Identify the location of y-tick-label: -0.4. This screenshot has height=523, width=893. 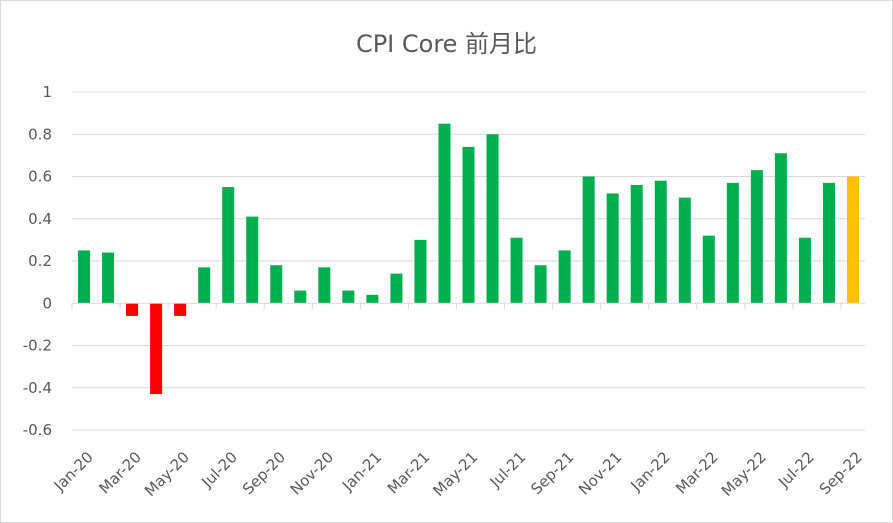
(37, 388).